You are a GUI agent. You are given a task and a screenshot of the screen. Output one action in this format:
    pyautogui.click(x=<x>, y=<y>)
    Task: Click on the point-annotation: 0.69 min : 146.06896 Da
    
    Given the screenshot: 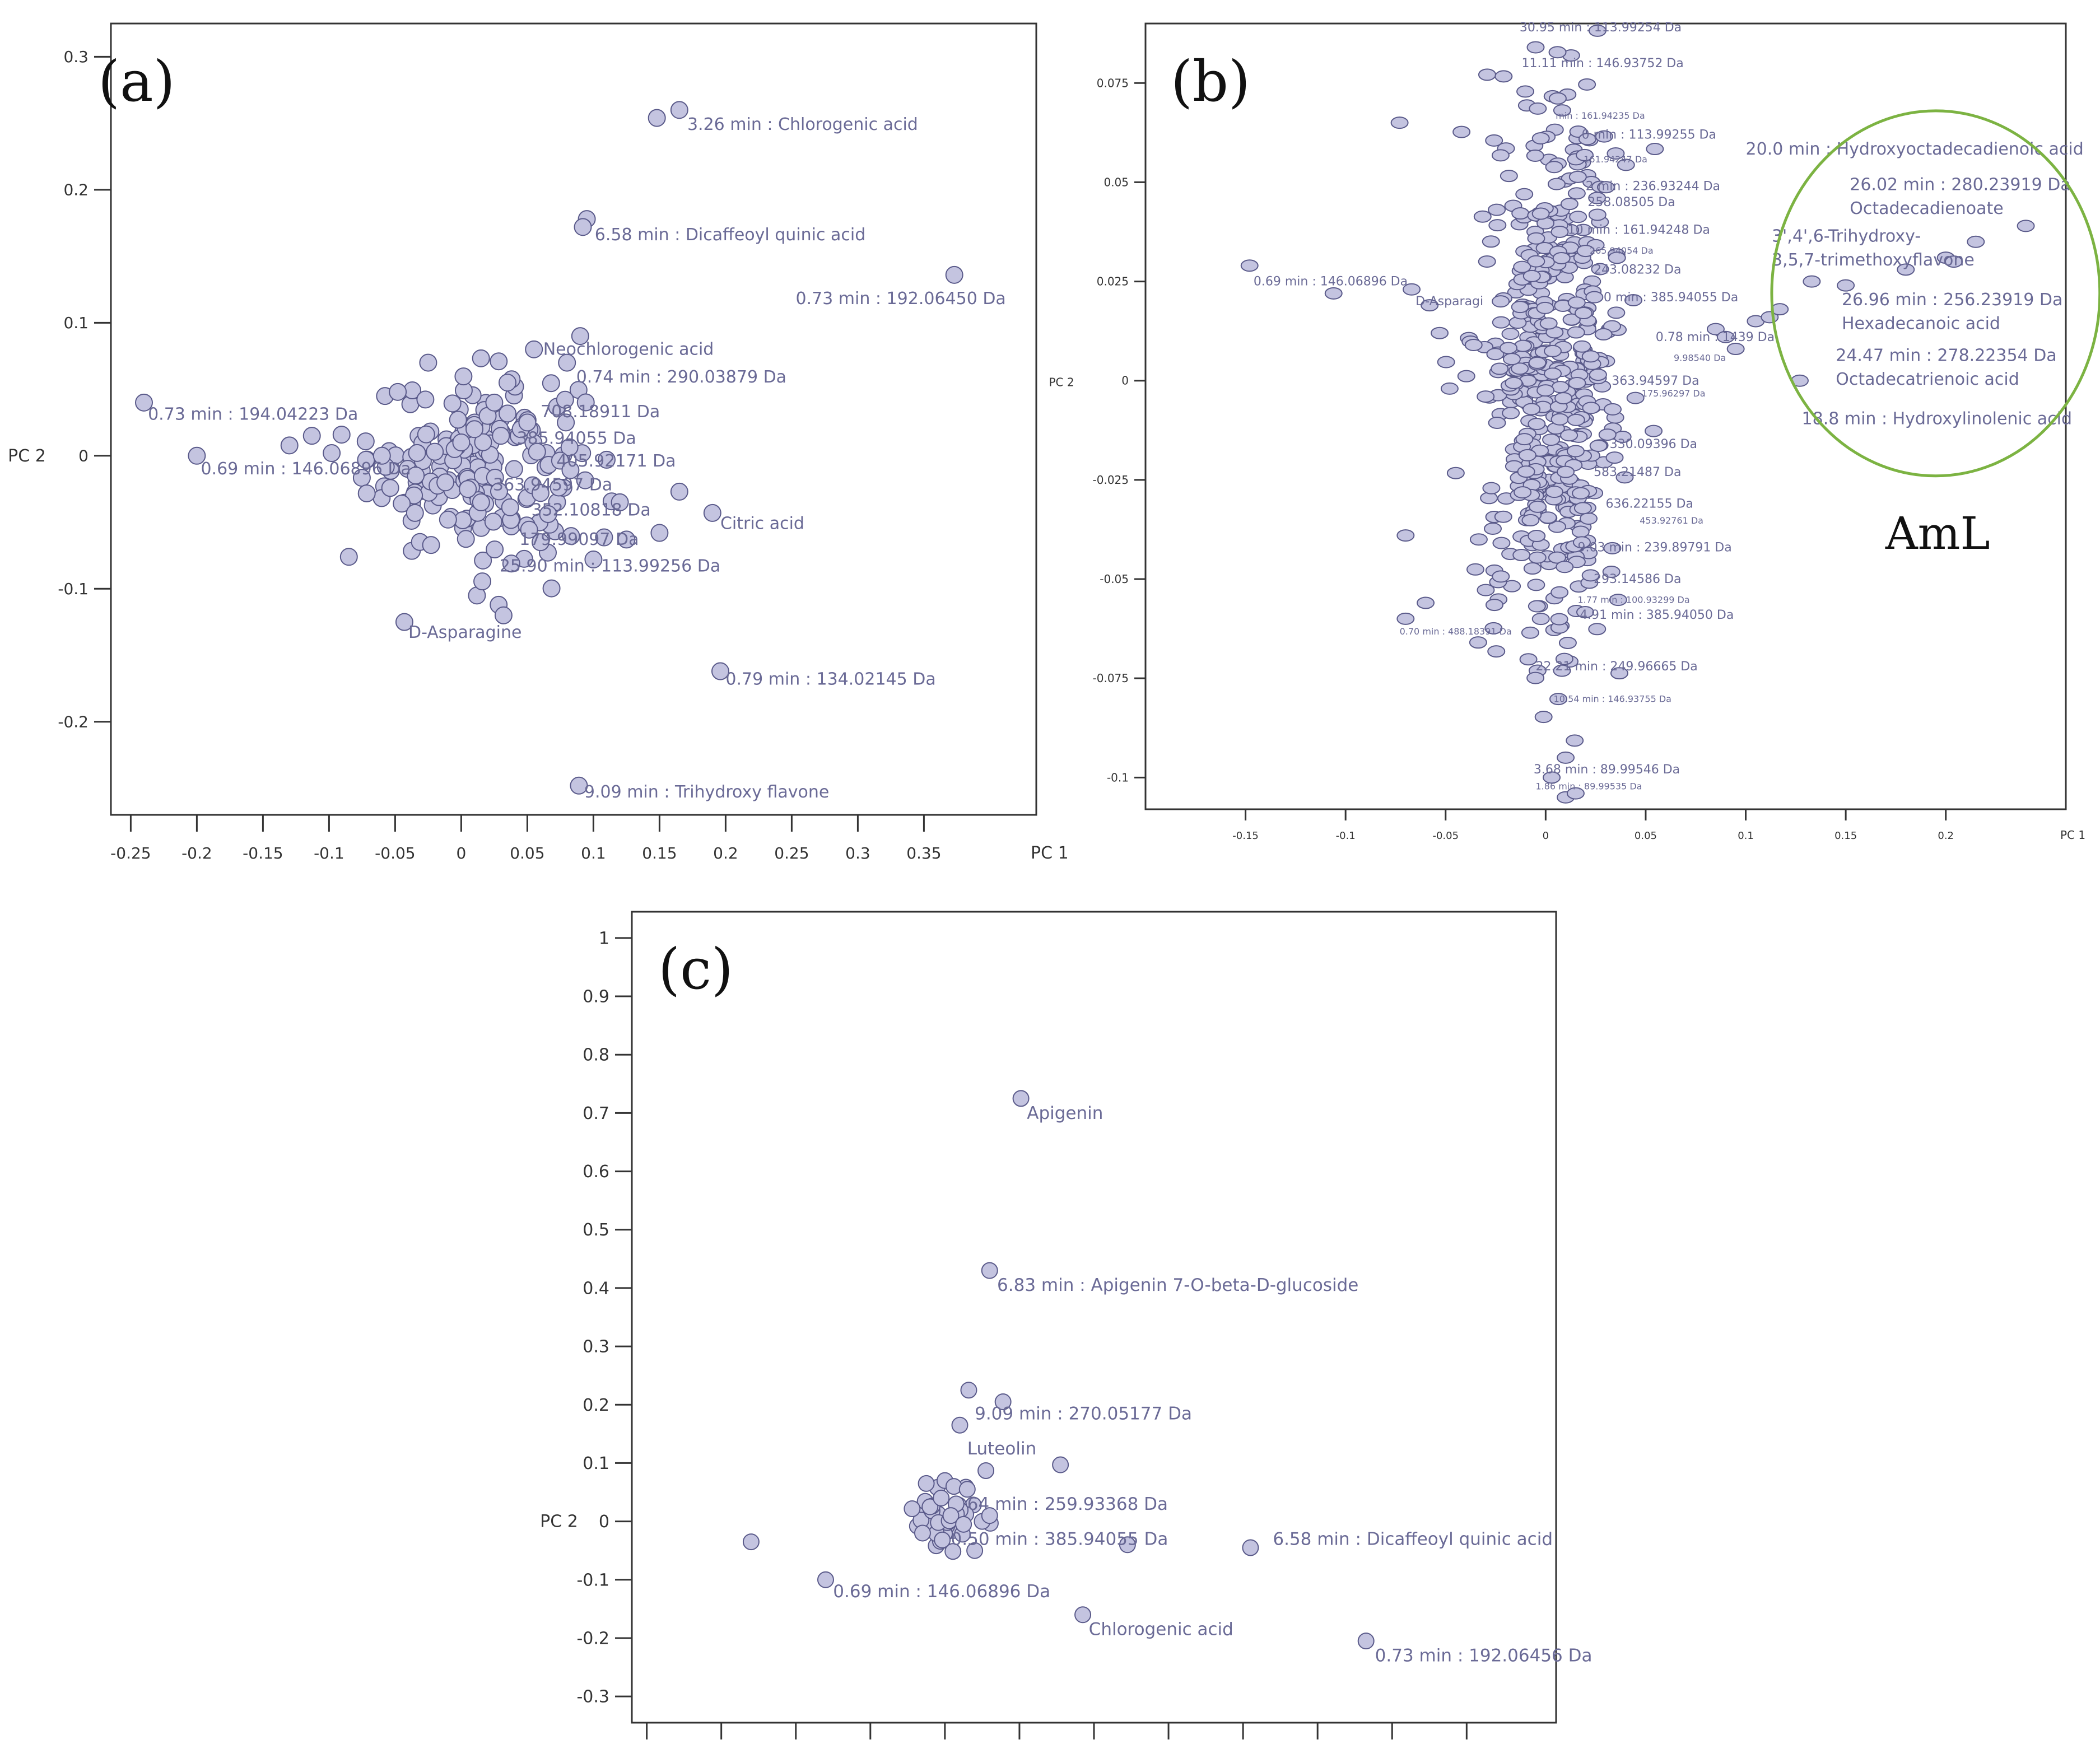 What is the action you would take?
    pyautogui.click(x=306, y=469)
    